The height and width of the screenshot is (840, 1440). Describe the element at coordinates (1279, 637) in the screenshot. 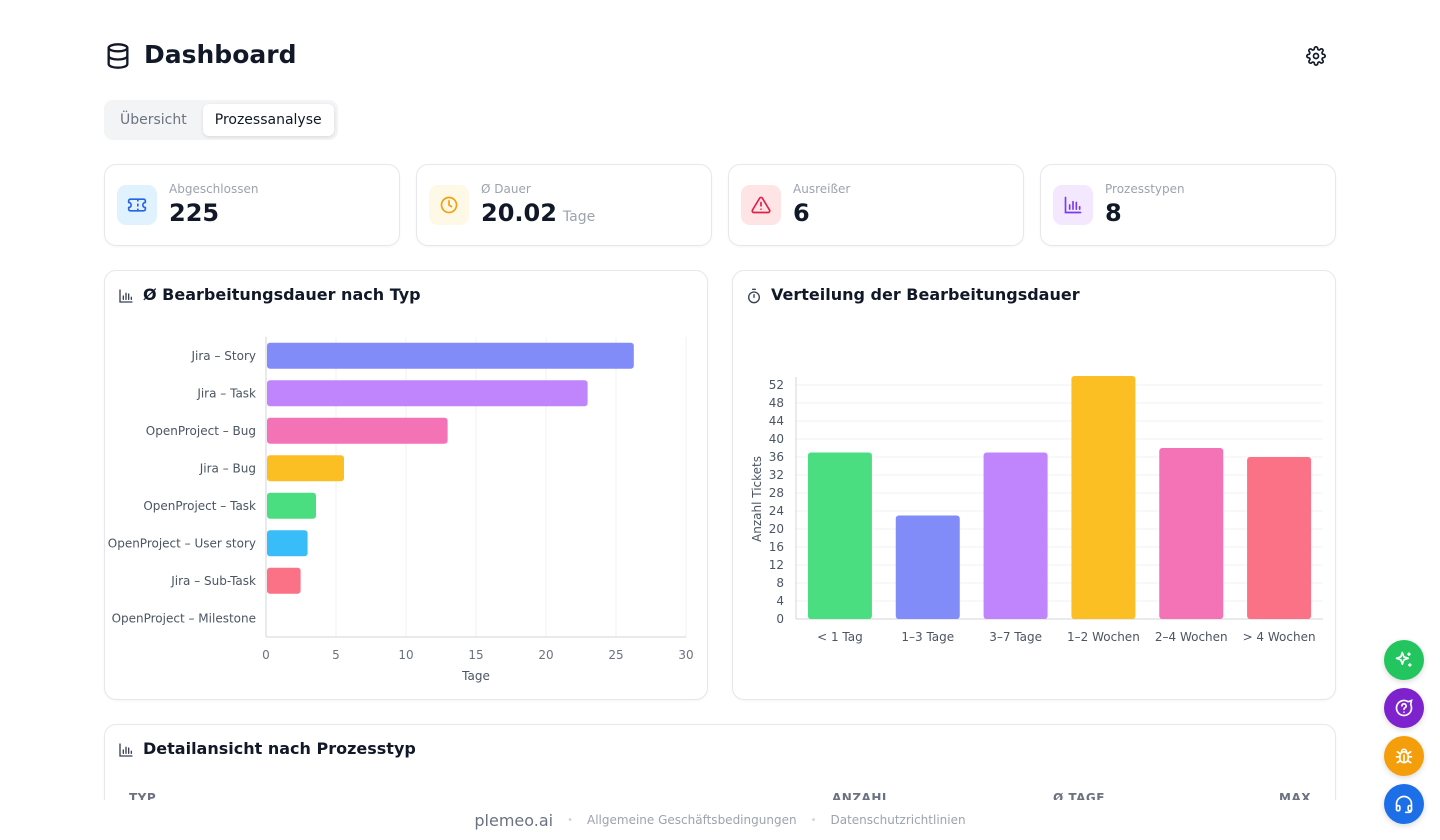

I see `x-tick-label: > 4 Wochen` at that location.